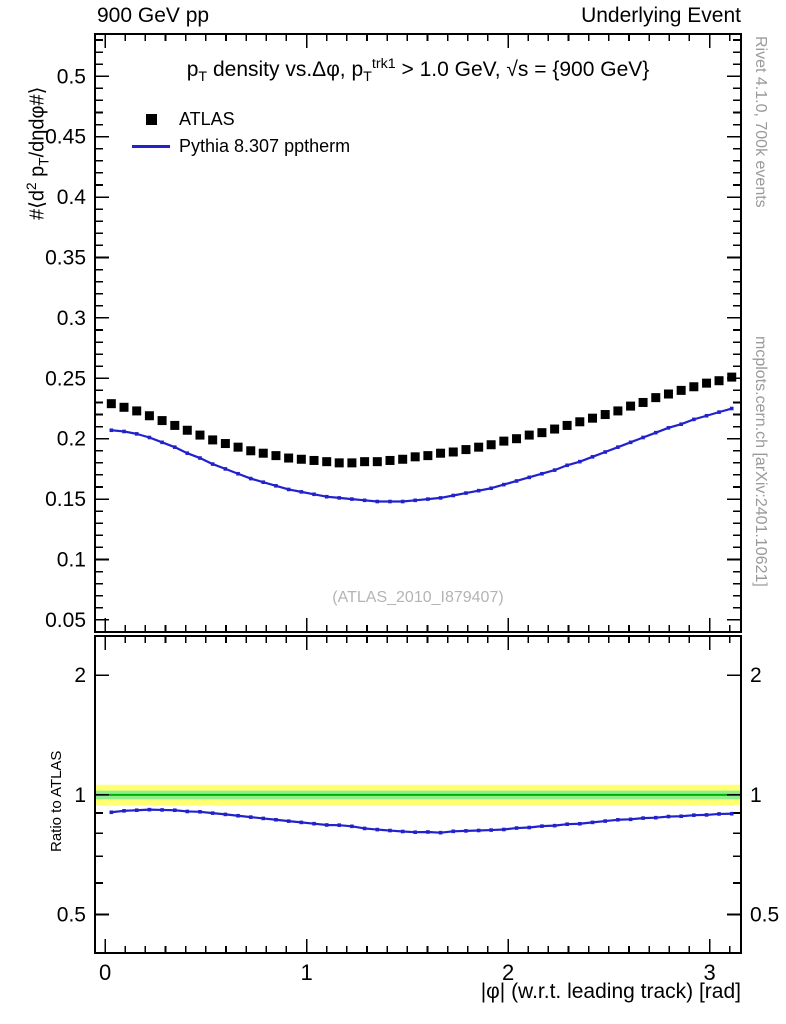  I want to click on swatch-shape, so click(151, 119).